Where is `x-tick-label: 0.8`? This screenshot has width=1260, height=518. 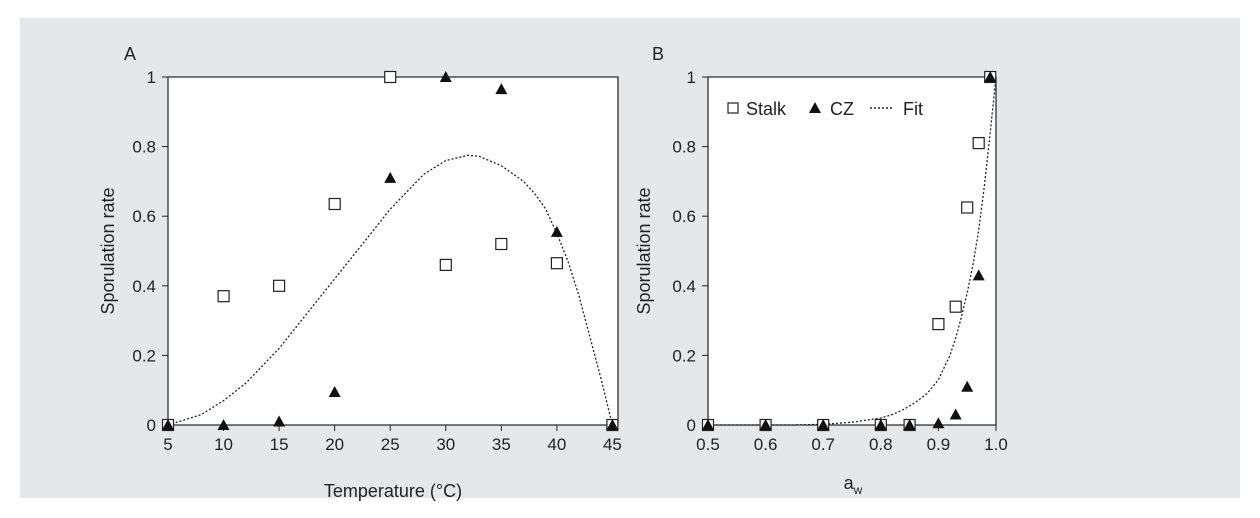
x-tick-label: 0.8 is located at coordinates (881, 444).